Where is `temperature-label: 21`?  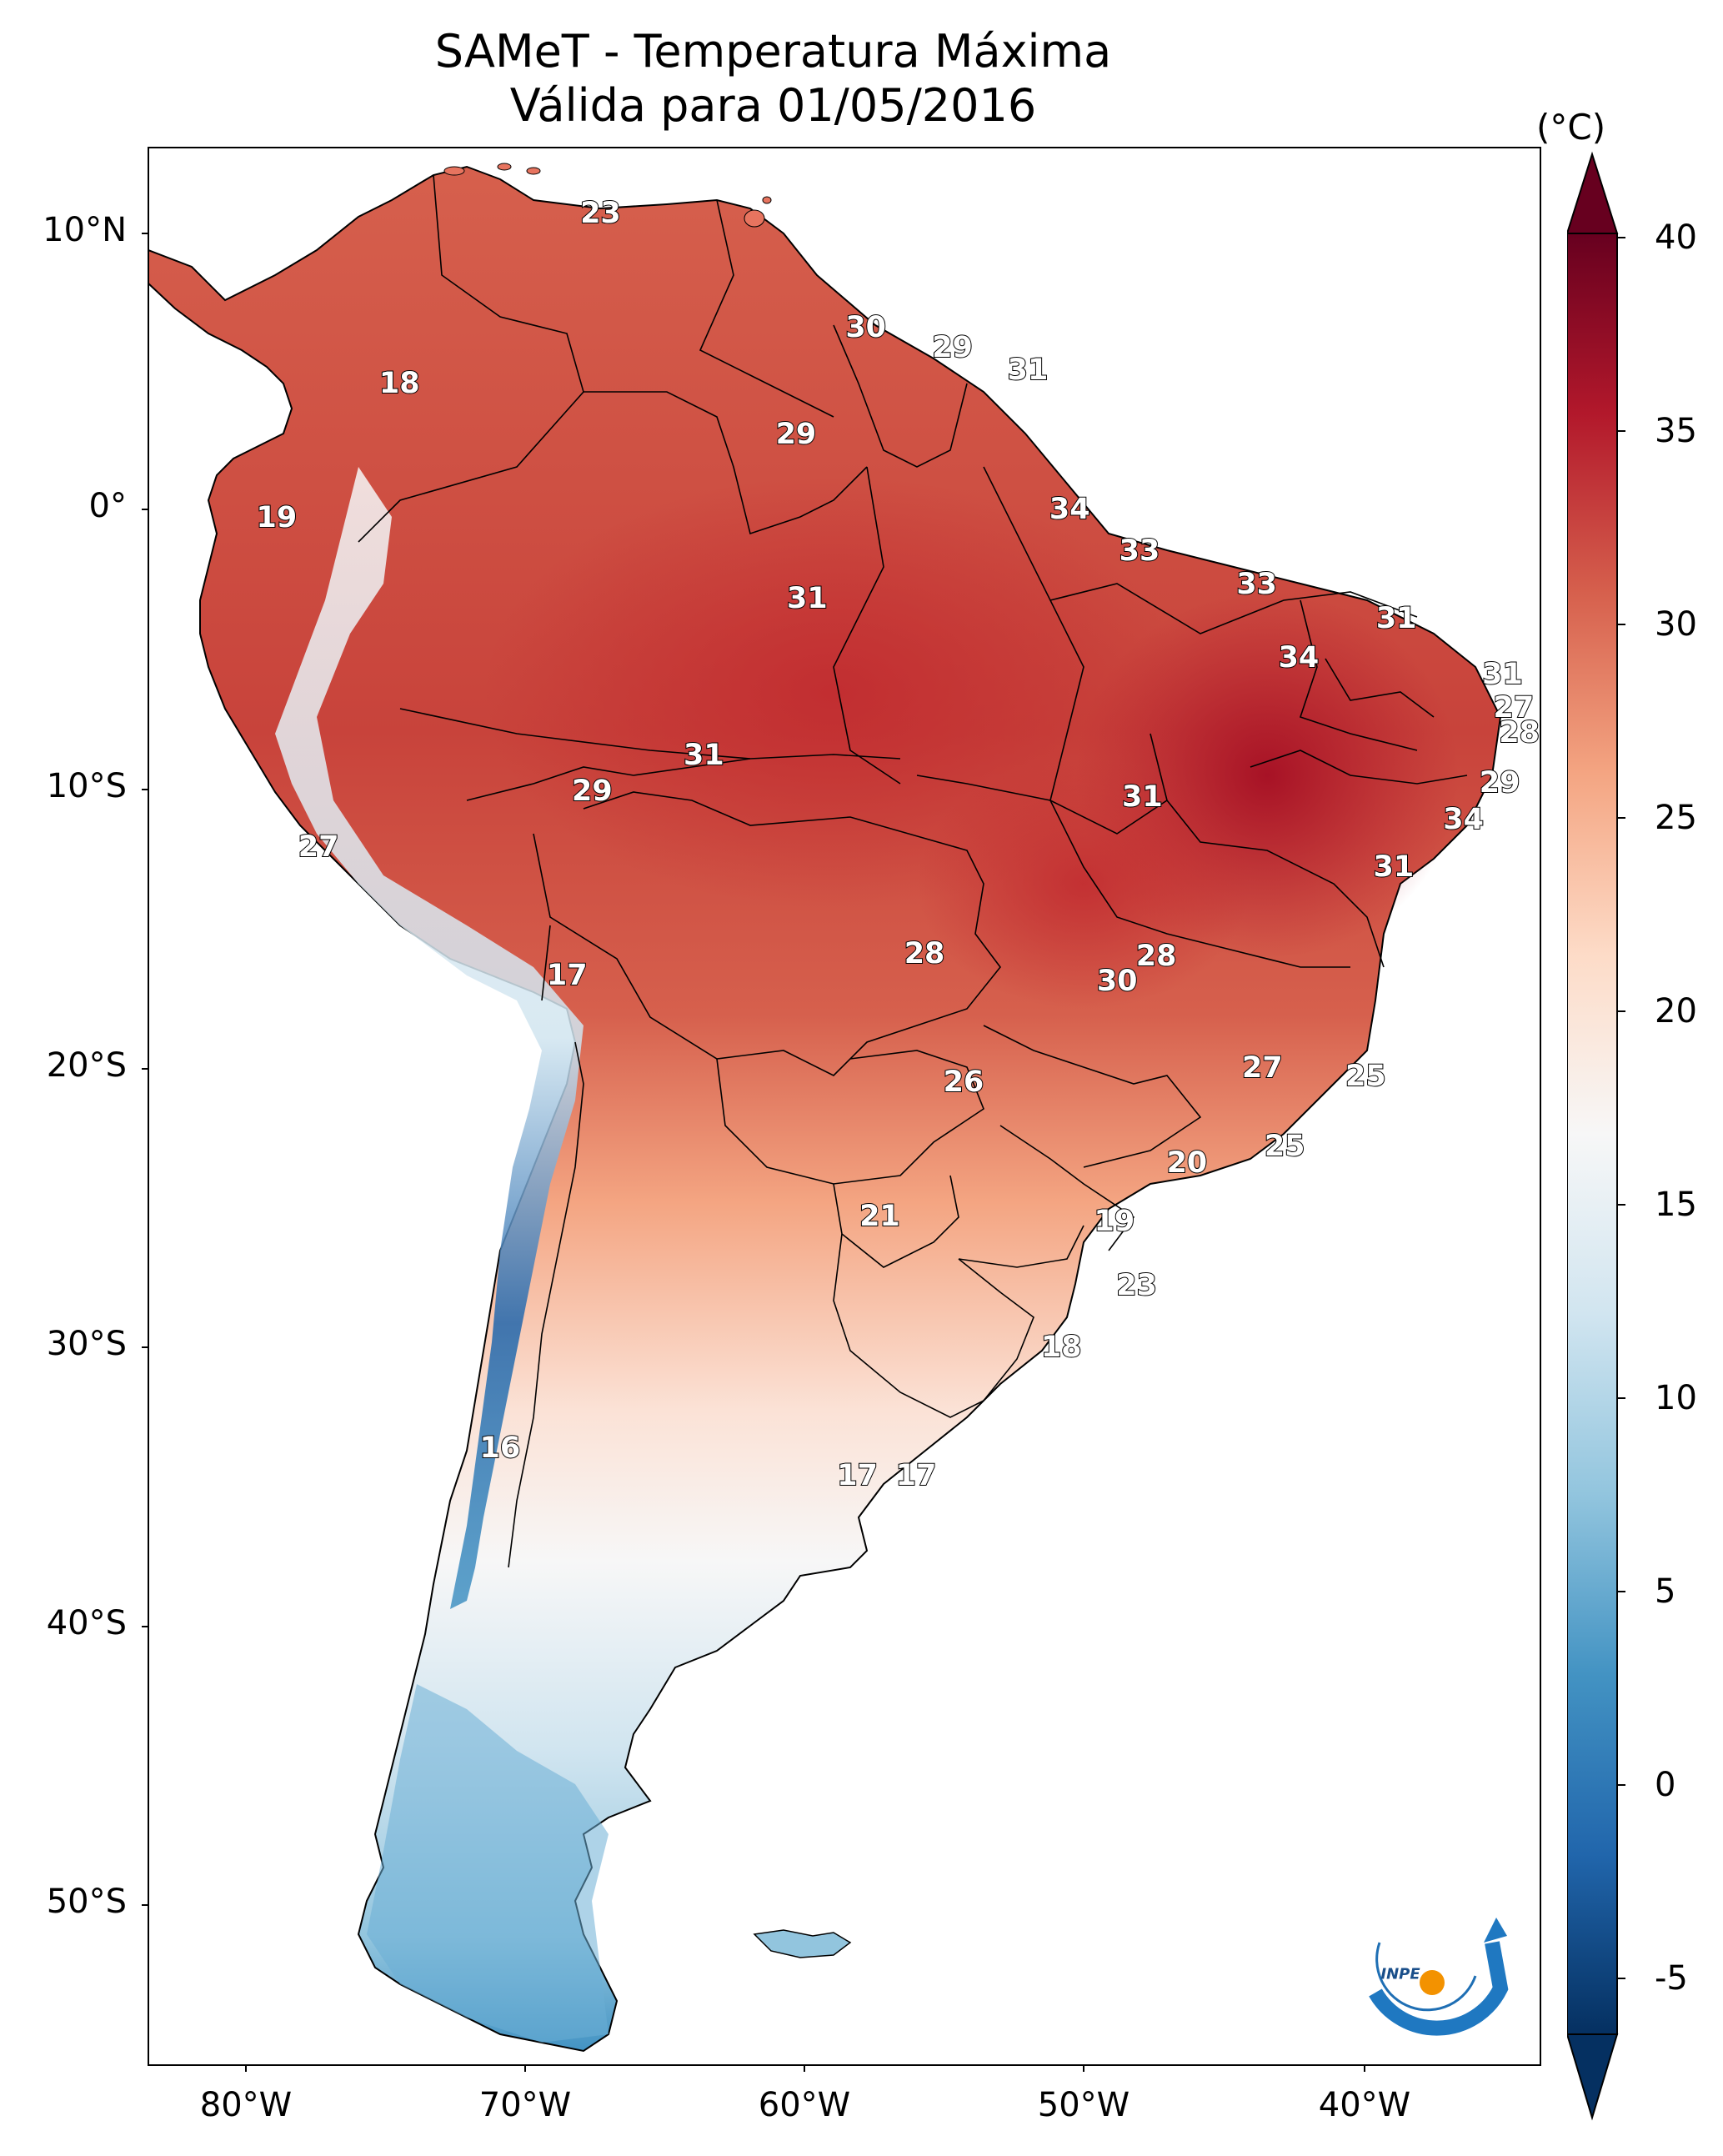 temperature-label: 21 is located at coordinates (880, 1216).